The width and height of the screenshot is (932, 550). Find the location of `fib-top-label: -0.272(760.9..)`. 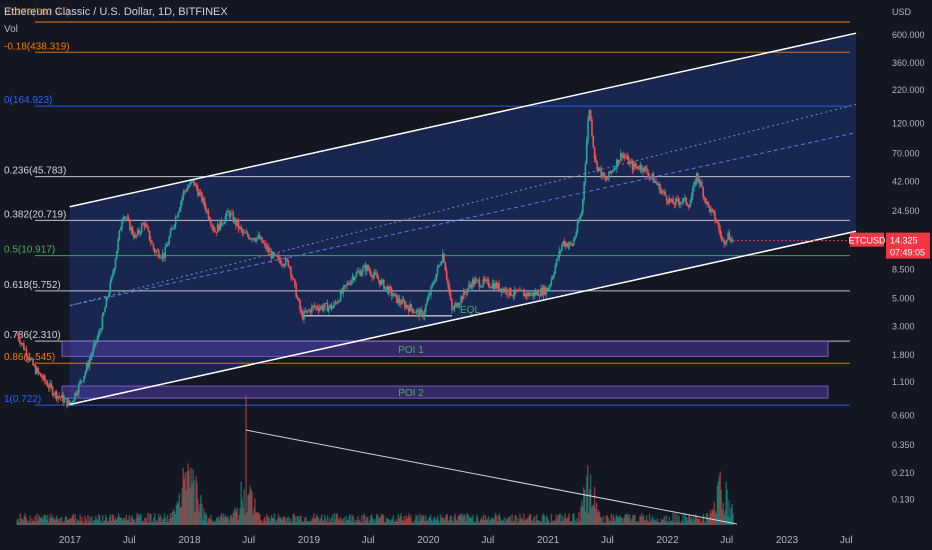

fib-top-label: -0.272(760.9..) is located at coordinates (37, 12).